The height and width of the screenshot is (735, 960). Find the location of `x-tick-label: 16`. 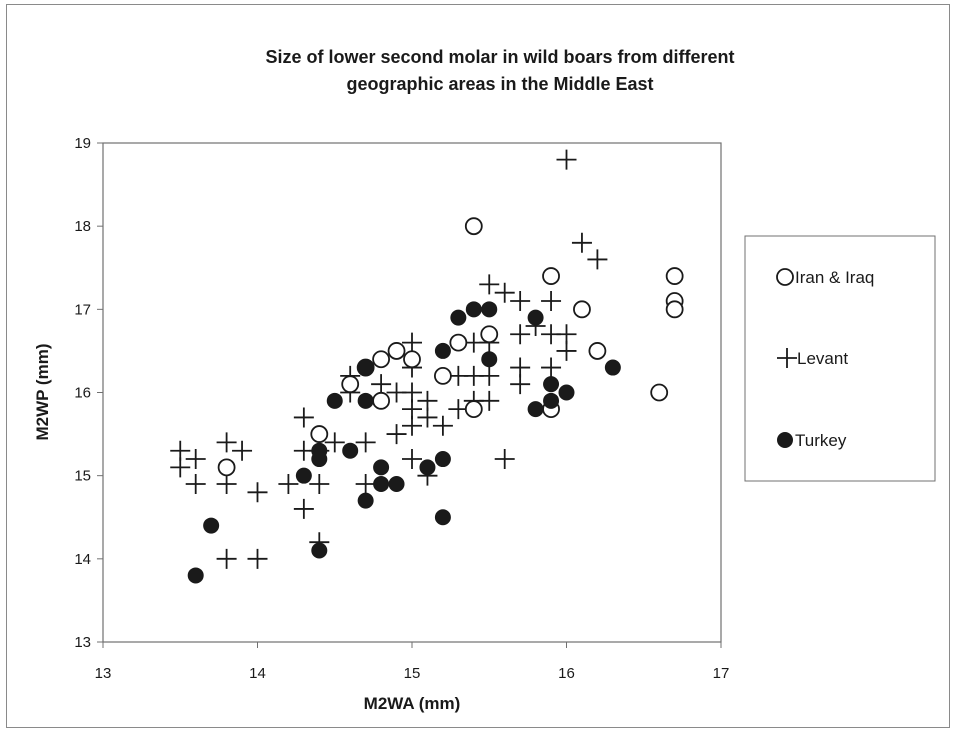

x-tick-label: 16 is located at coordinates (566, 673).